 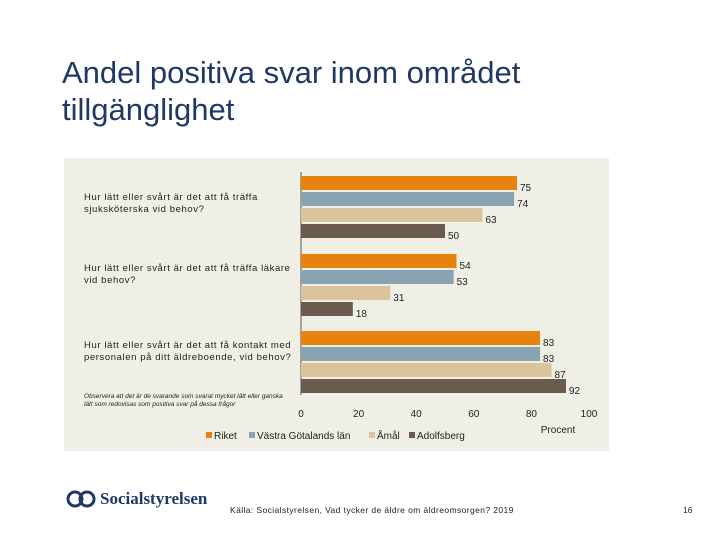 I want to click on bar-q1-västra-götalands-län, so click(x=408, y=199).